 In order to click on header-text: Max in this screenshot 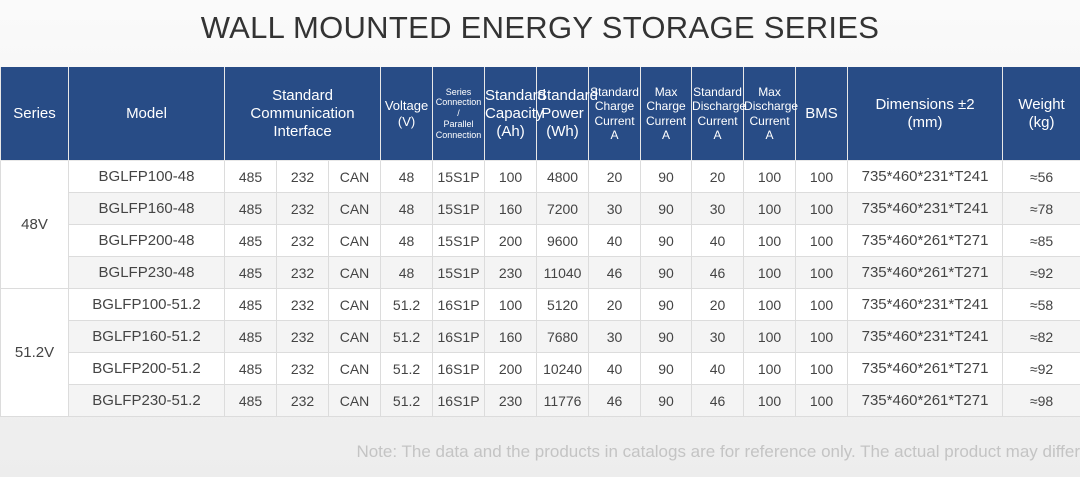, I will do `click(769, 91)`.